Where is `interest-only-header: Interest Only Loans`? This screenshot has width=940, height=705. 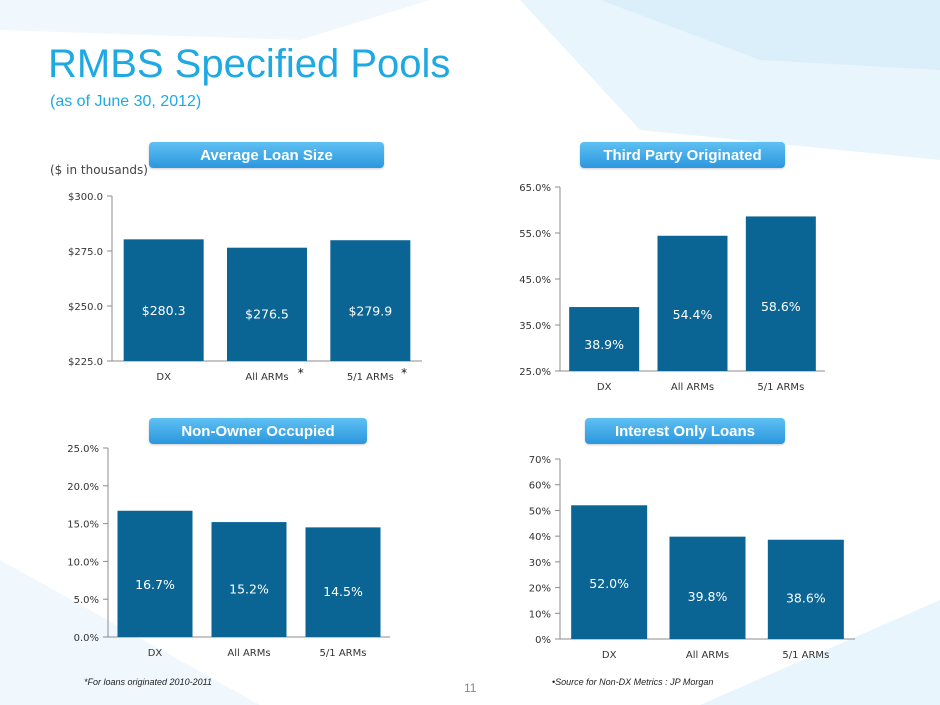
interest-only-header: Interest Only Loans is located at coordinates (685, 431).